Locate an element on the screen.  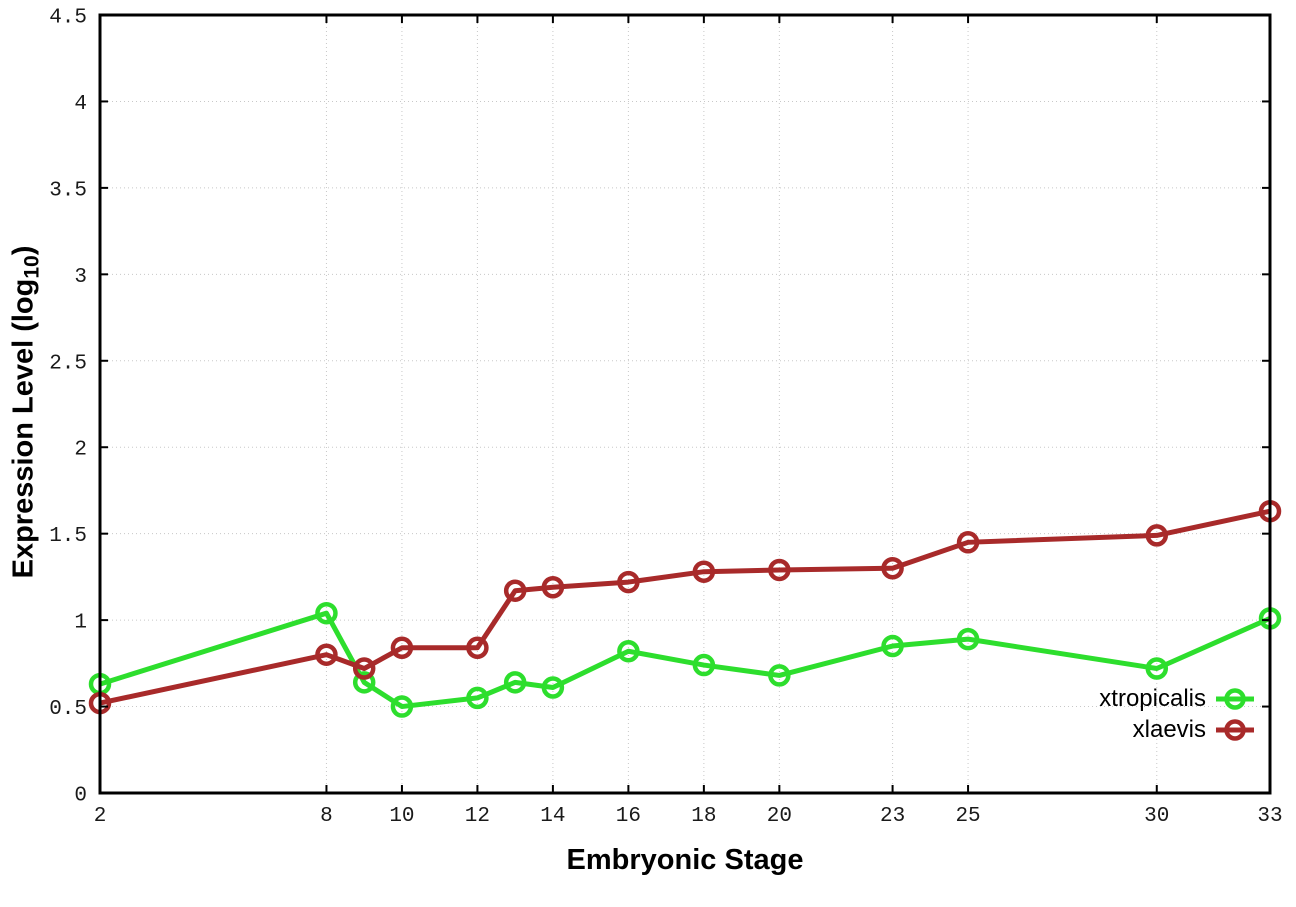
x-tick-label: 18 is located at coordinates (703, 816).